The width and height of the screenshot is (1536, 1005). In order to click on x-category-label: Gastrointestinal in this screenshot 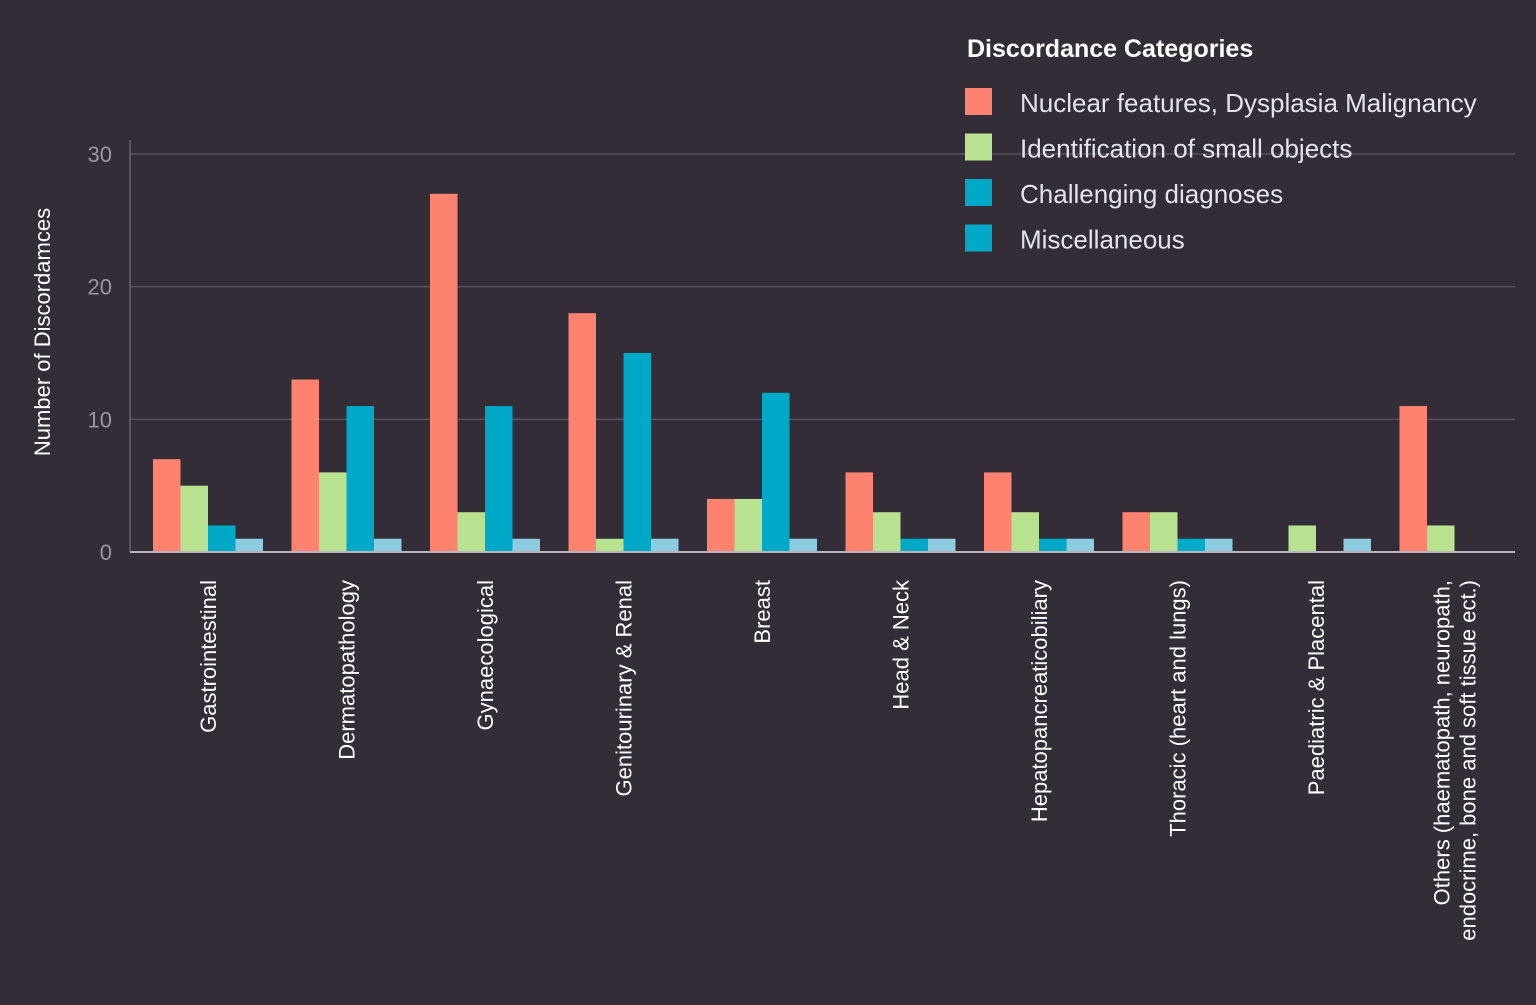, I will do `click(208, 656)`.